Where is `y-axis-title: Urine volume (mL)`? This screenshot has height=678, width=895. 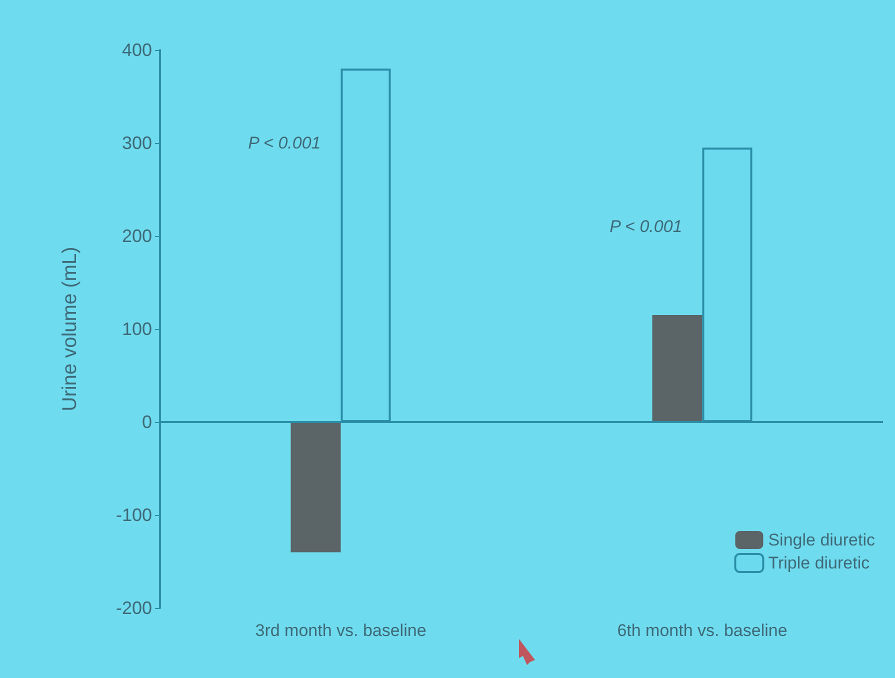 y-axis-title: Urine volume (mL) is located at coordinates (70, 329).